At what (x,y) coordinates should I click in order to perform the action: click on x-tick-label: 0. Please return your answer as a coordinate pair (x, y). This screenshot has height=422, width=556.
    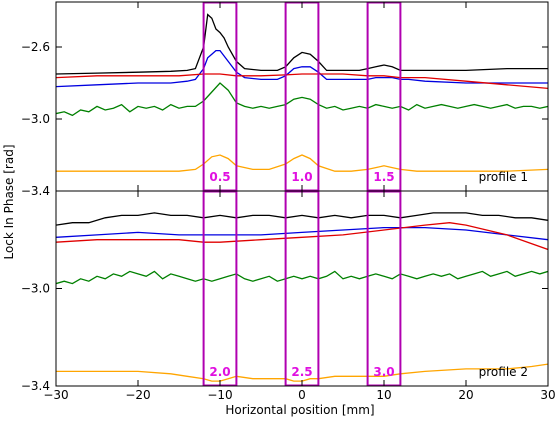
    Looking at the image, I should click on (302, 395).